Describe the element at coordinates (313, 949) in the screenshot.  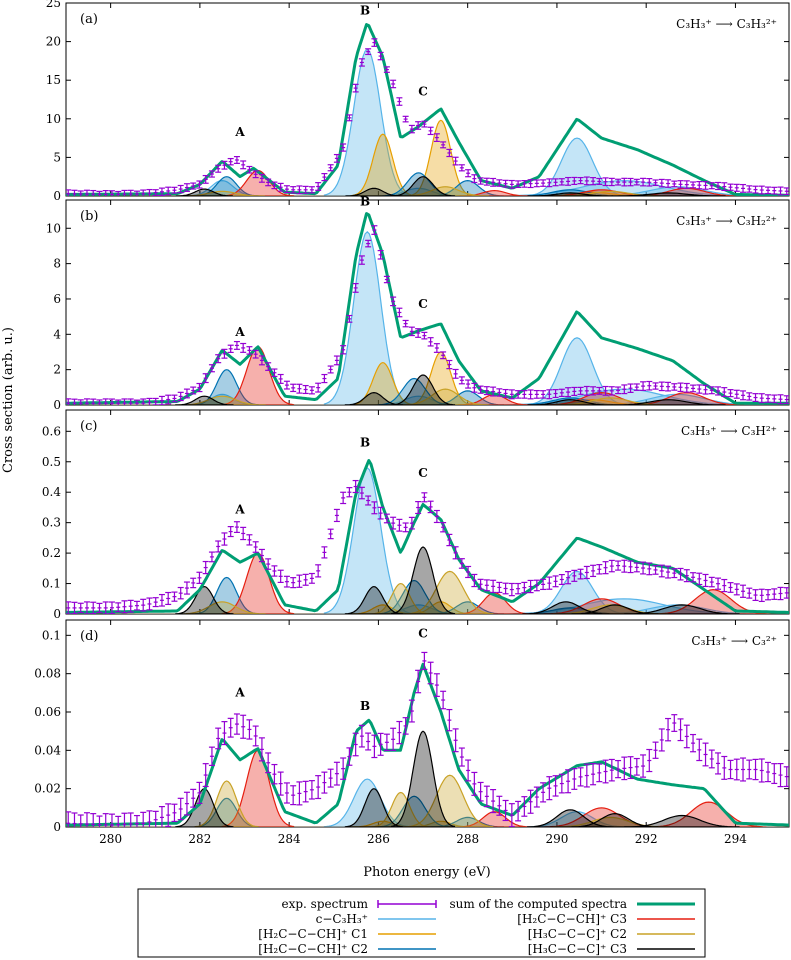
I see `legend-label: [H₂C−C−CH]⁺ C2` at that location.